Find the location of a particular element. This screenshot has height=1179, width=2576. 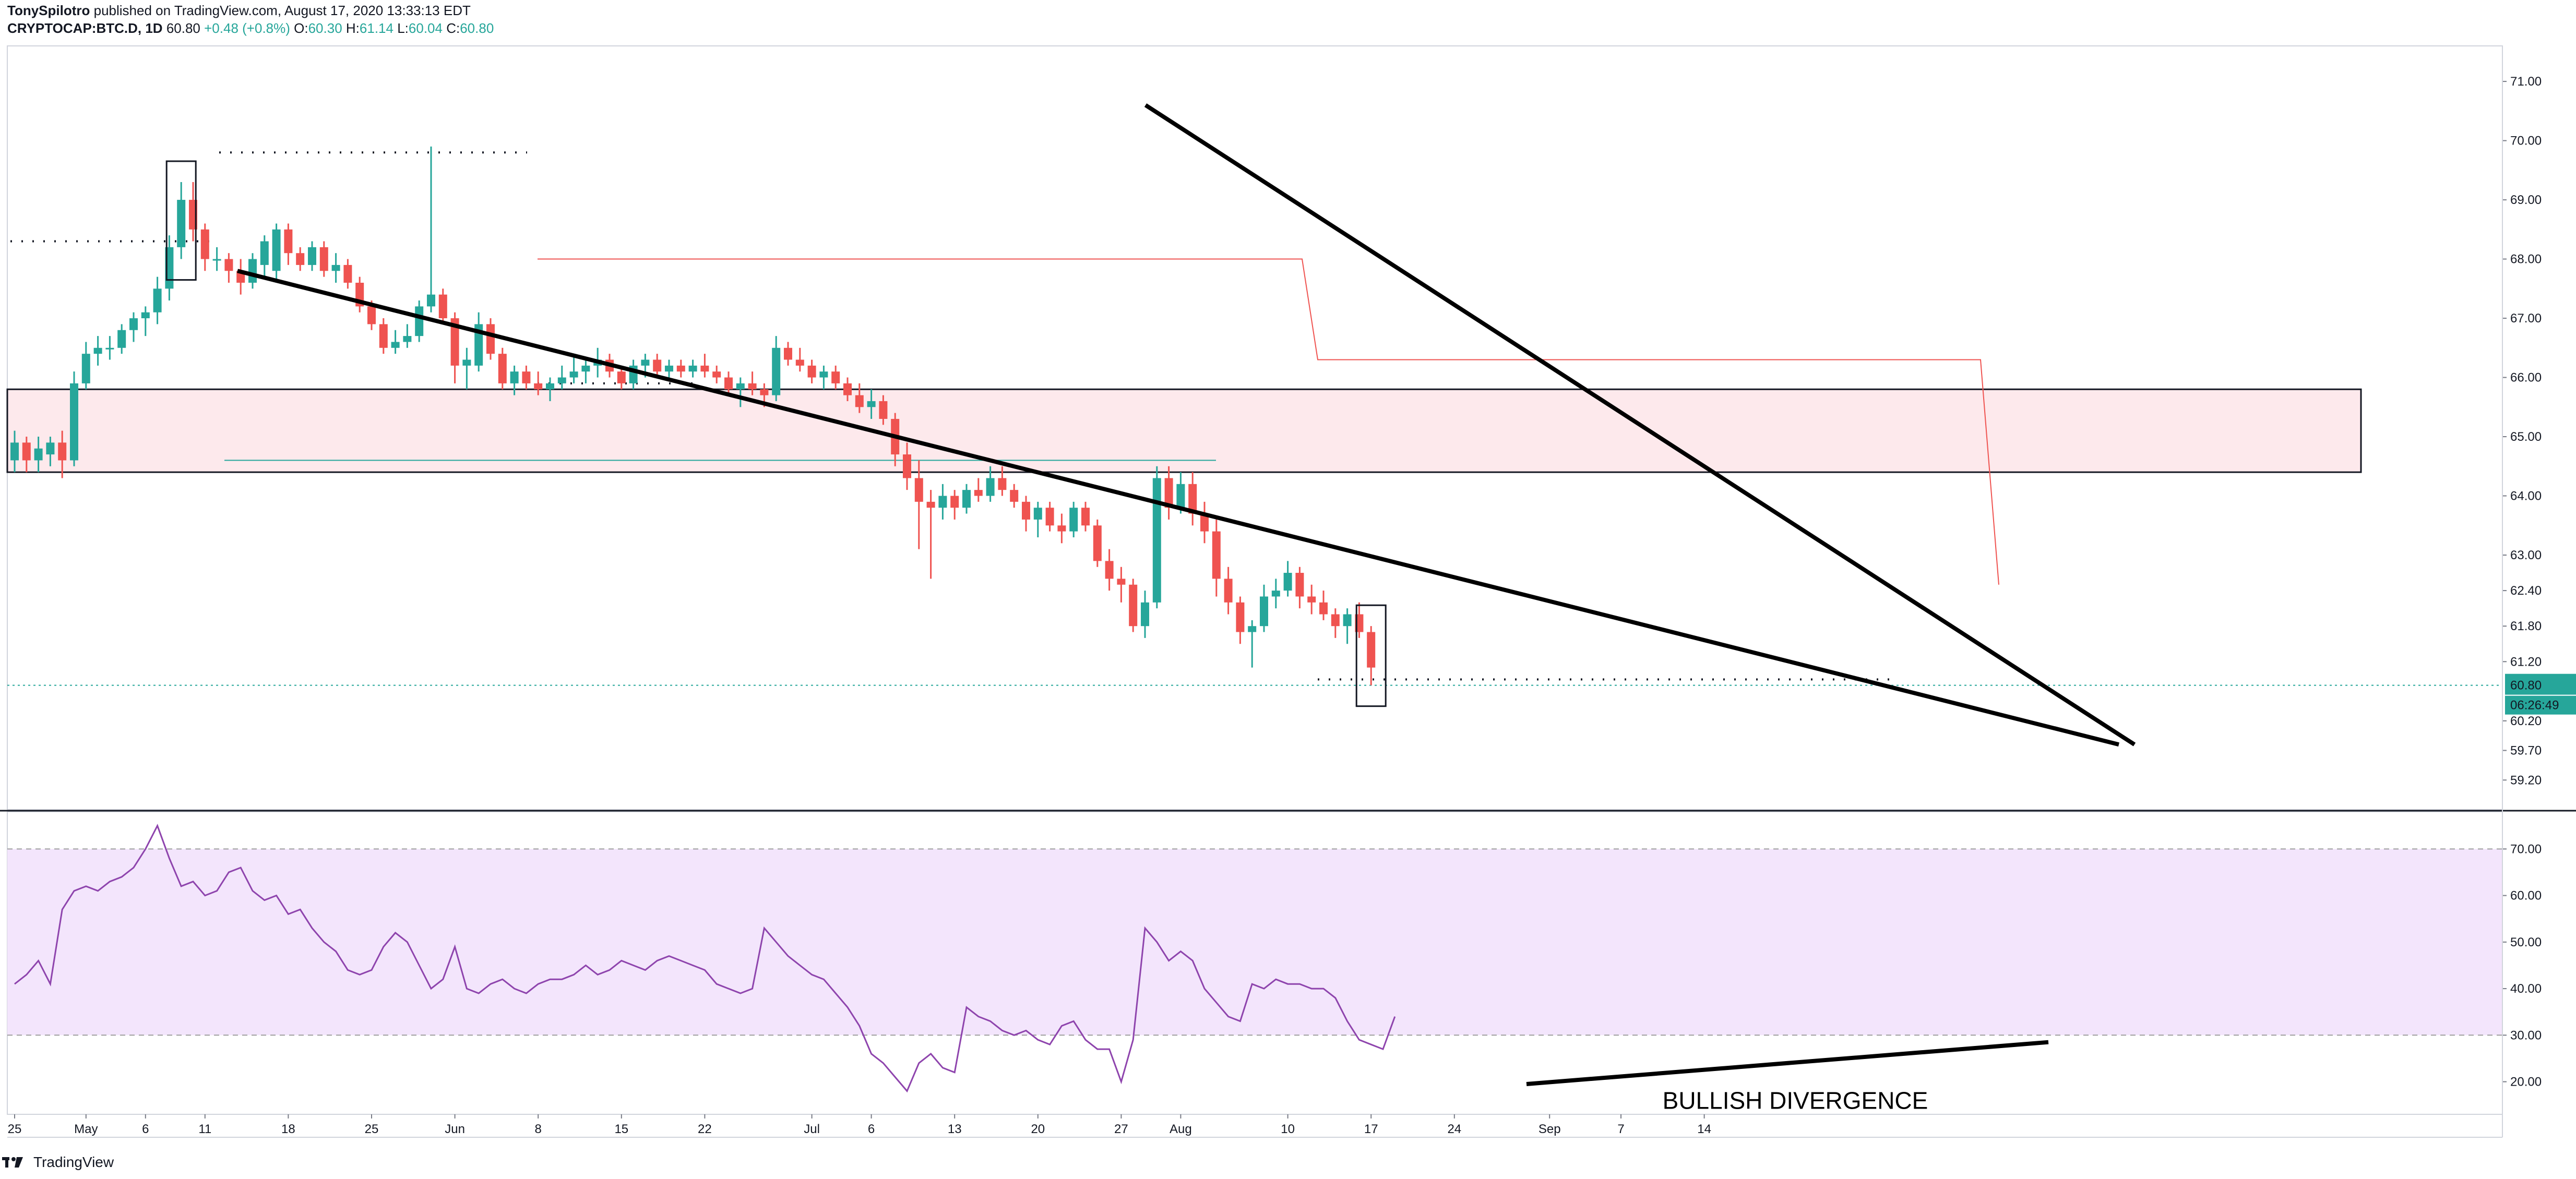

rsi-tick-label: 20.00 is located at coordinates (2526, 1082).